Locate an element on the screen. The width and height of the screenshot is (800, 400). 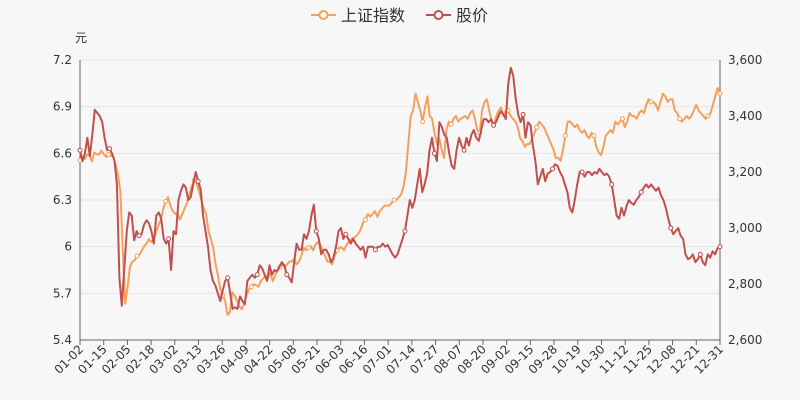
legend: 上证指数 股价 is located at coordinates (399, 15).